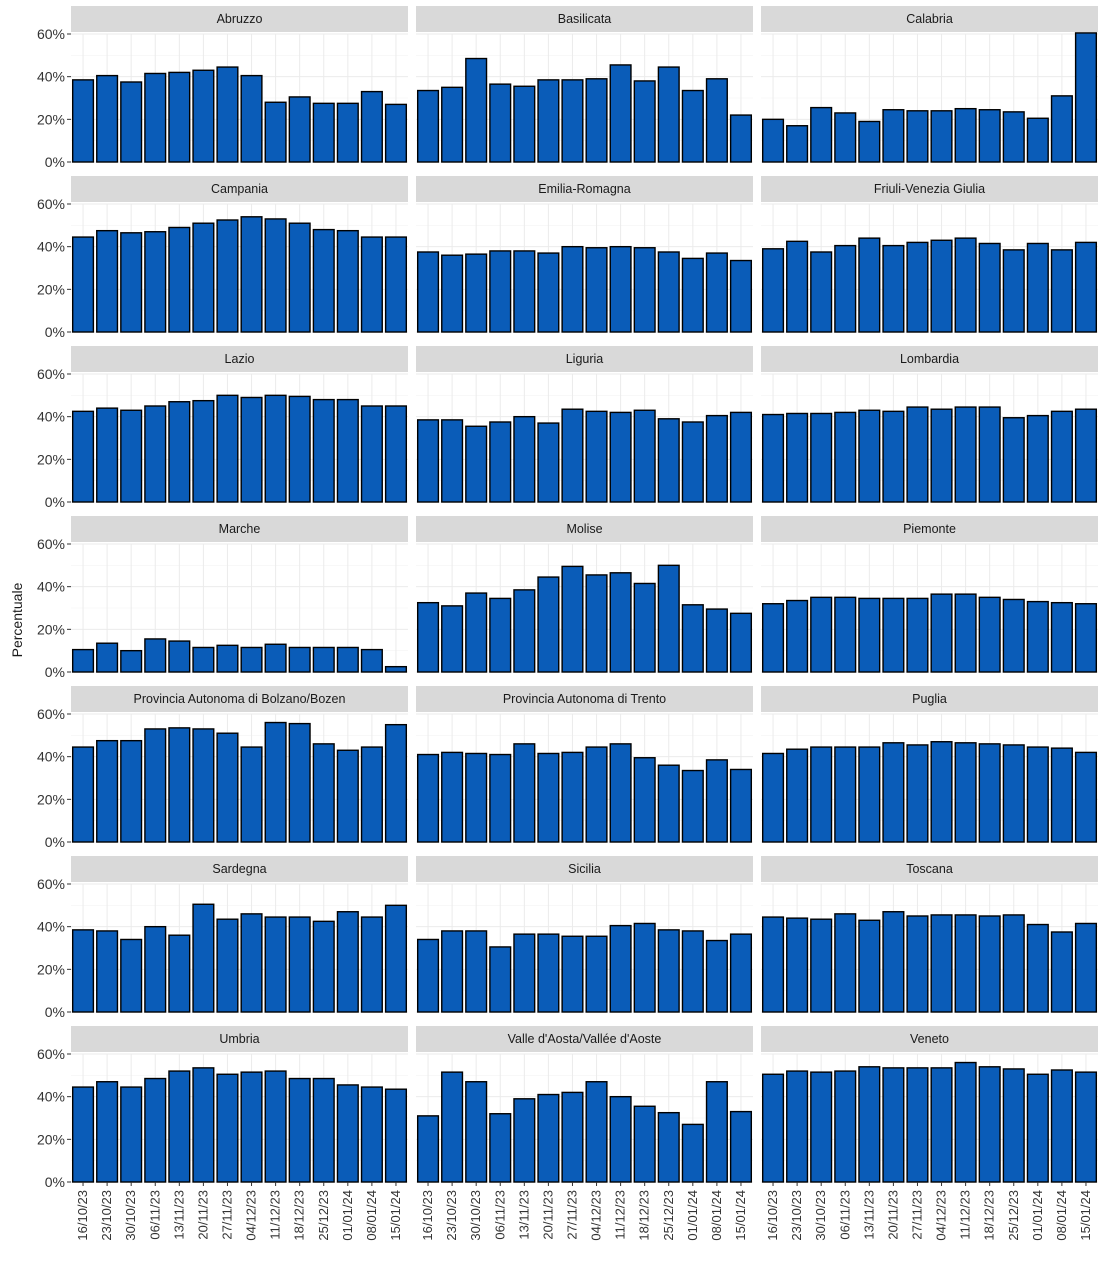 The height and width of the screenshot is (1266, 1102). Describe the element at coordinates (222, 428) in the screenshot. I see `facet-panel: Lazio 0% 20% 40% 60%` at that location.